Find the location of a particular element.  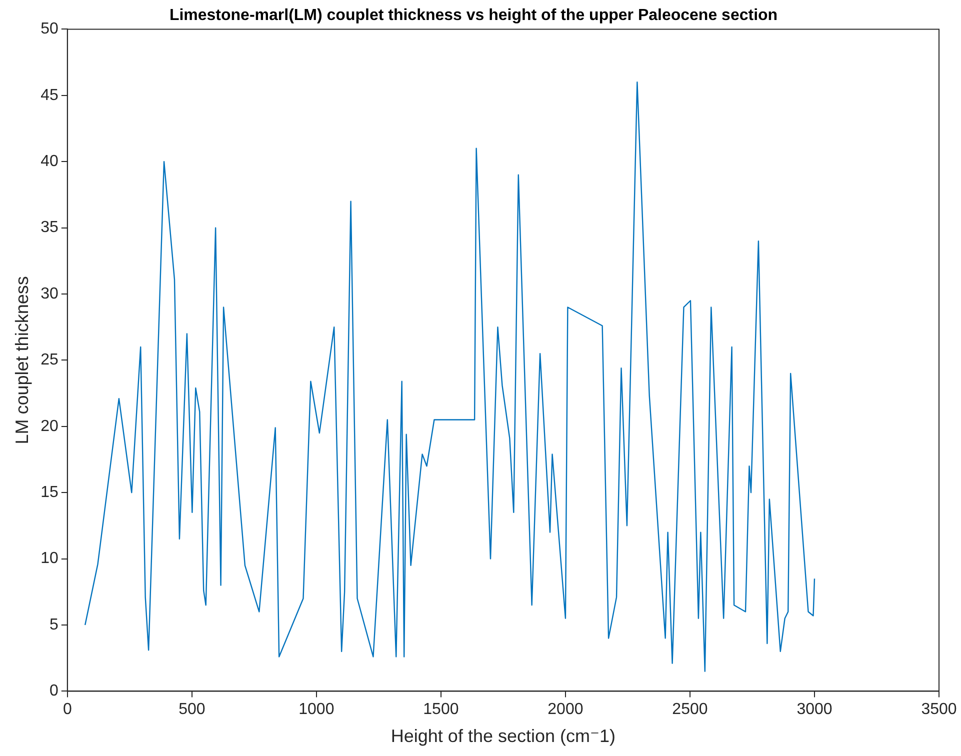

x-axis-title: Height of the section (cm⁻1) is located at coordinates (503, 736).